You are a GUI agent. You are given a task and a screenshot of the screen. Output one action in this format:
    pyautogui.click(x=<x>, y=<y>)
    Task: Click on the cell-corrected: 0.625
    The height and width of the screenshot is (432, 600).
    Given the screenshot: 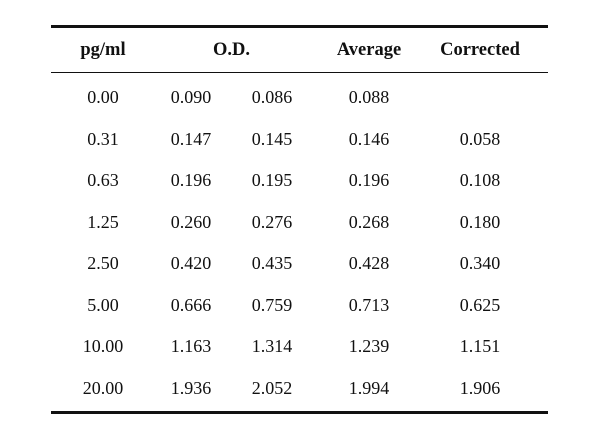 What is the action you would take?
    pyautogui.click(x=480, y=304)
    